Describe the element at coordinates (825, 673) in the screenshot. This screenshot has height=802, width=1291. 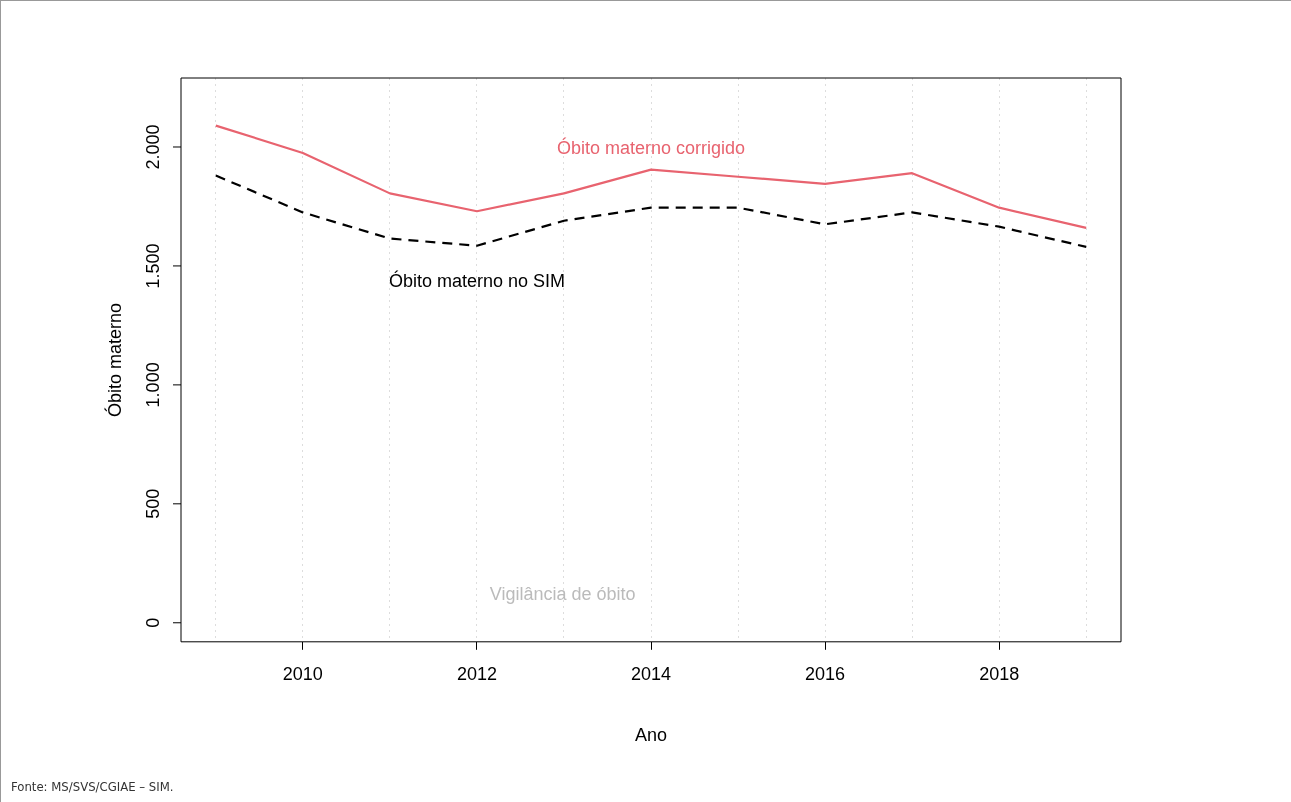
I see `x-tick-label: 2016` at that location.